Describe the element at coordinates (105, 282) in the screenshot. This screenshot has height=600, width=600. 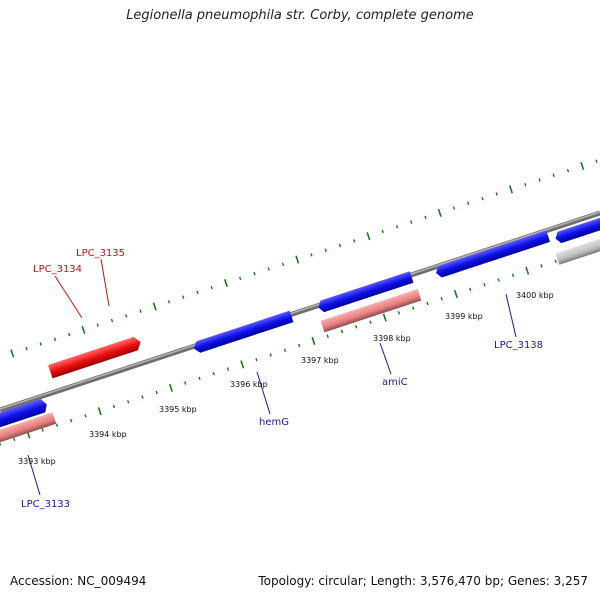
I see `connector-lpc3135` at that location.